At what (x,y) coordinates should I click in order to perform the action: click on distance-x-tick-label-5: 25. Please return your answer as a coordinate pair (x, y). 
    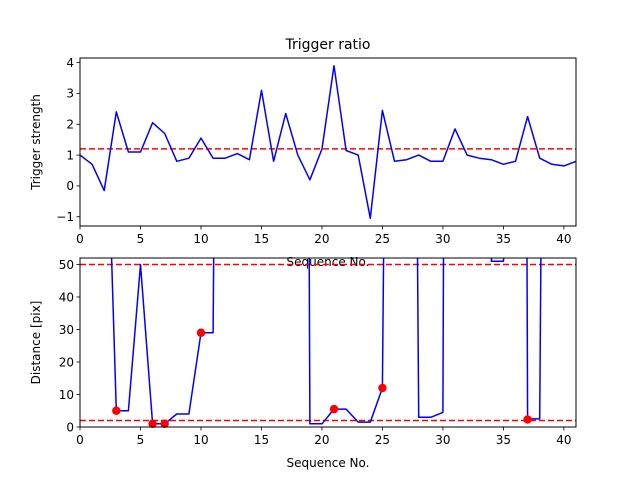
    Looking at the image, I should click on (382, 440).